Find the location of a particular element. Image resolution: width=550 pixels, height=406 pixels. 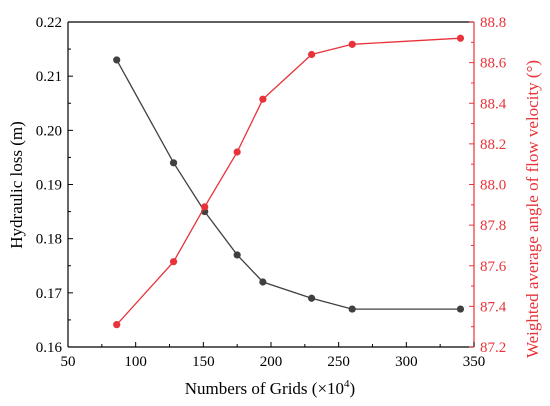

x-axis-title: Numbers of Grids (×104) is located at coordinates (270, 388).